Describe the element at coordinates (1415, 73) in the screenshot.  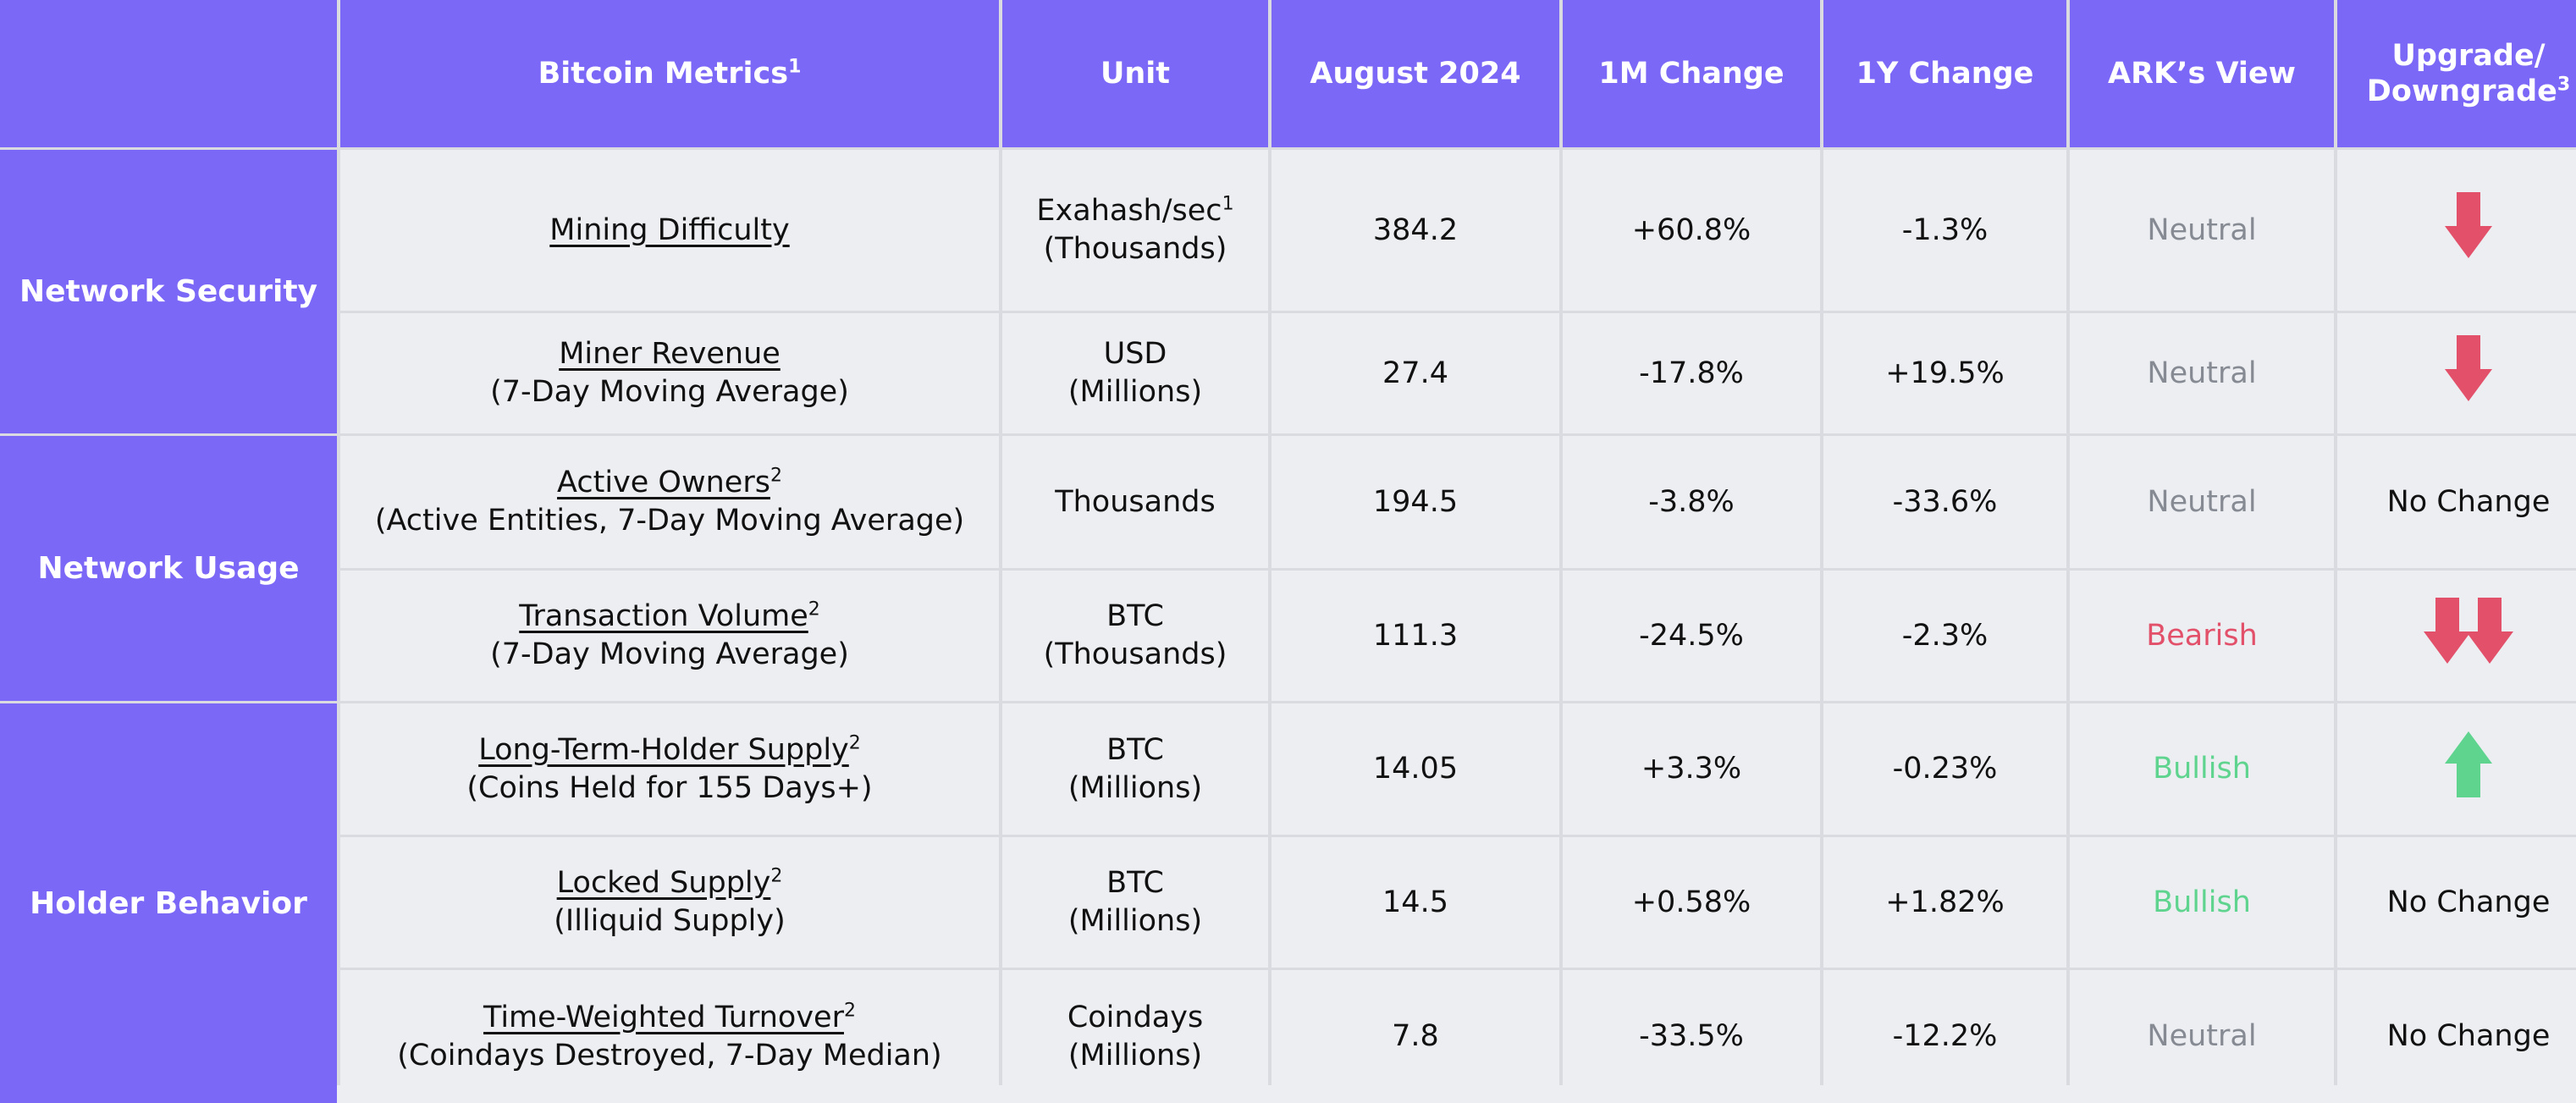
I see `header-date: August 2024` at that location.